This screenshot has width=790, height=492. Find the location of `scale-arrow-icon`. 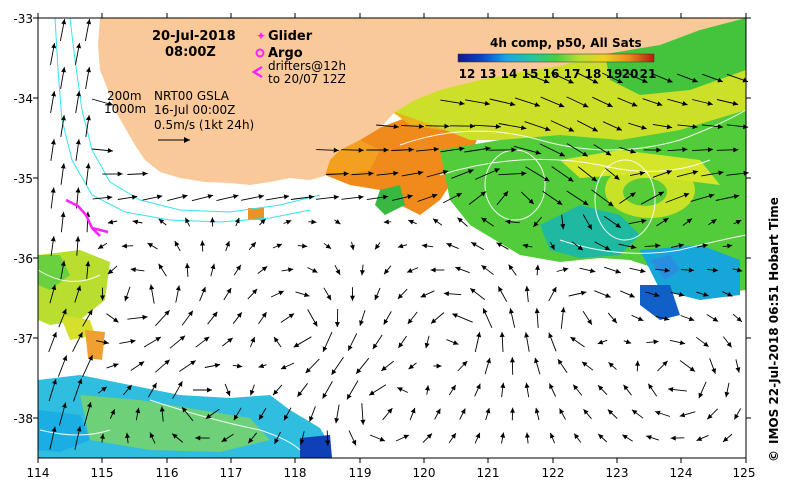

scale-arrow-icon is located at coordinates (174, 140).